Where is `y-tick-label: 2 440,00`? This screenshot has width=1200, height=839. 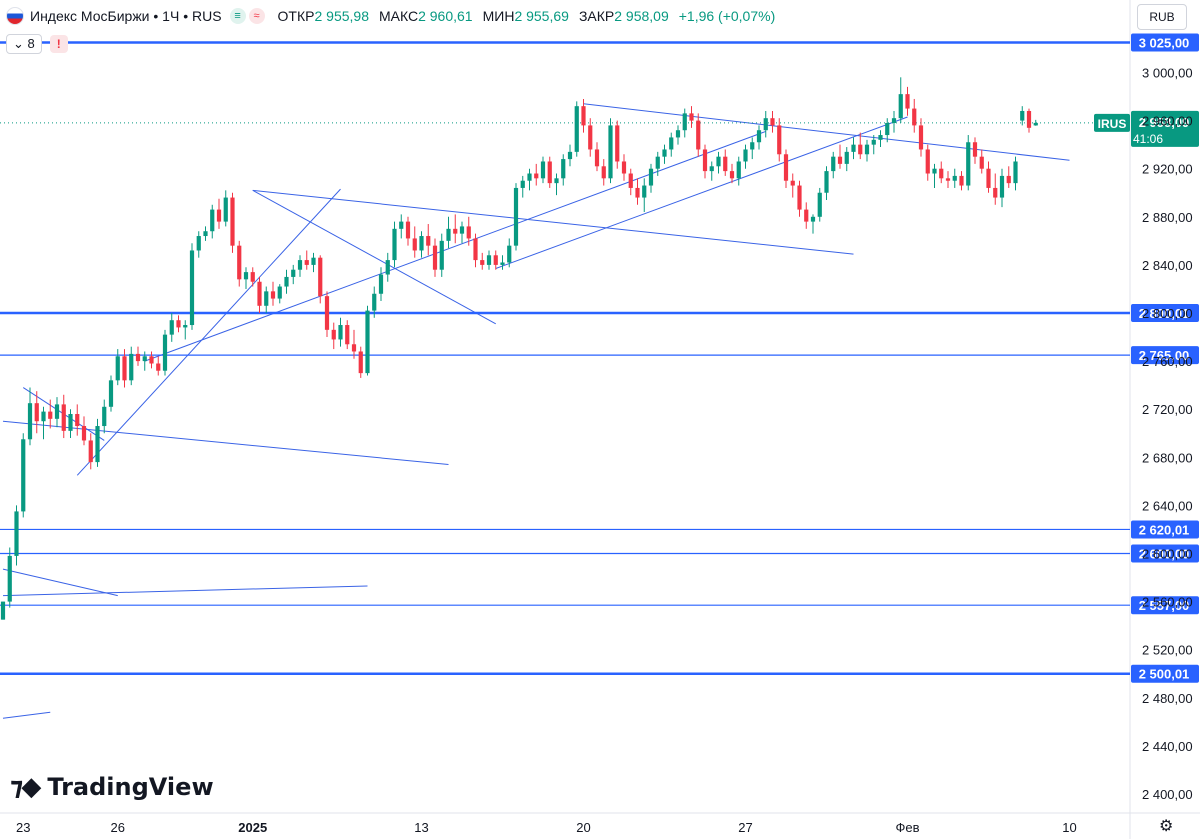 y-tick-label: 2 440,00 is located at coordinates (1167, 746).